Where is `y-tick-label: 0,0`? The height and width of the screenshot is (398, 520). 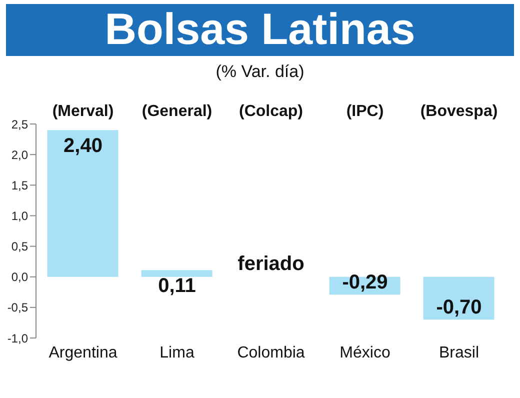 y-tick-label: 0,0 is located at coordinates (19, 277).